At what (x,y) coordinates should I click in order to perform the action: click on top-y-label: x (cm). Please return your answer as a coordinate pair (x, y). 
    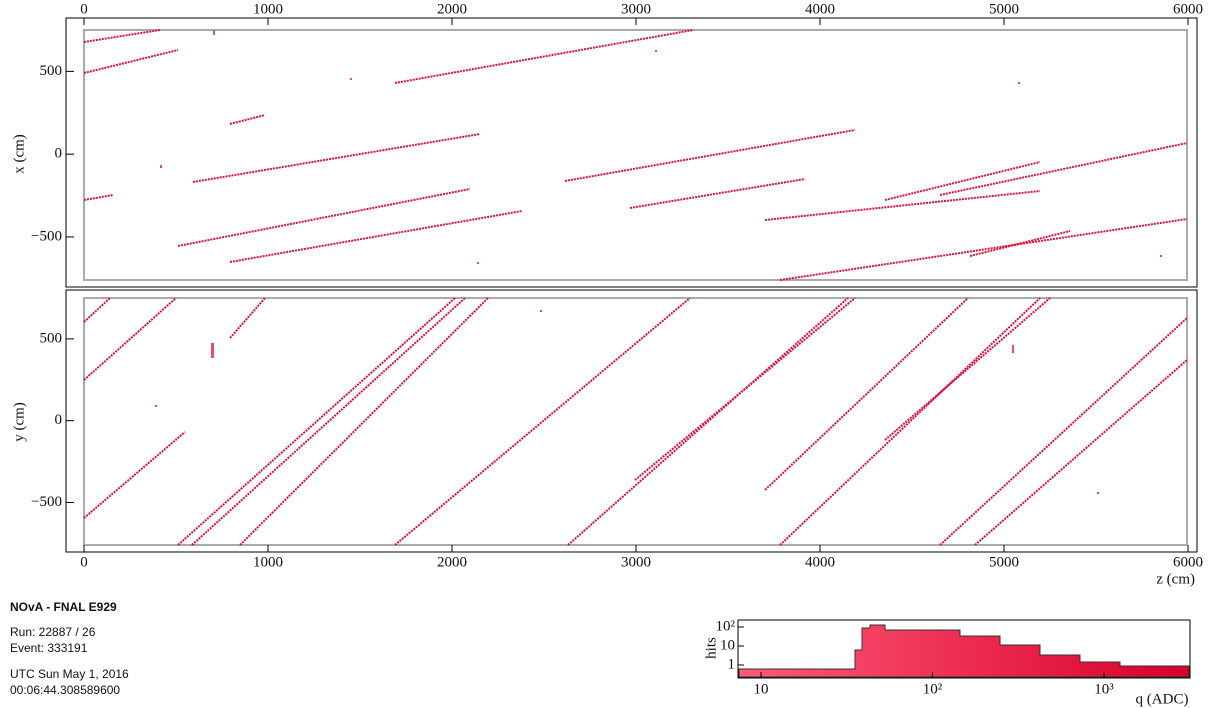
    Looking at the image, I should click on (19, 154).